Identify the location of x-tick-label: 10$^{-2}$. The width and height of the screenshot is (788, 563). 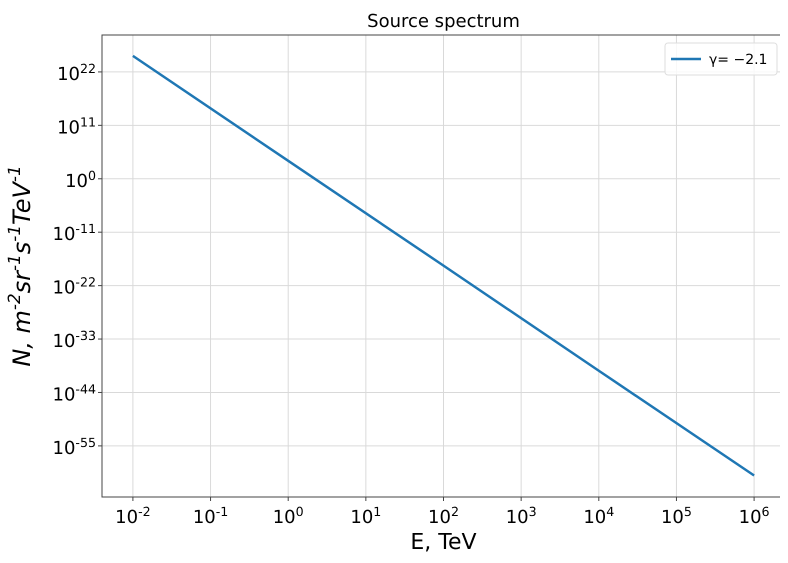
(133, 516).